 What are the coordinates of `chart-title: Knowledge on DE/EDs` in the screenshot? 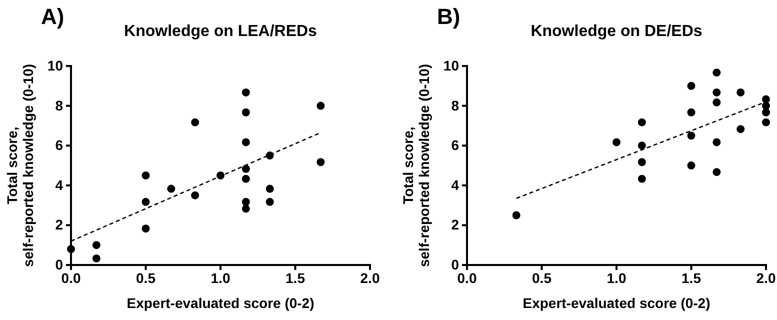 It's located at (616, 31).